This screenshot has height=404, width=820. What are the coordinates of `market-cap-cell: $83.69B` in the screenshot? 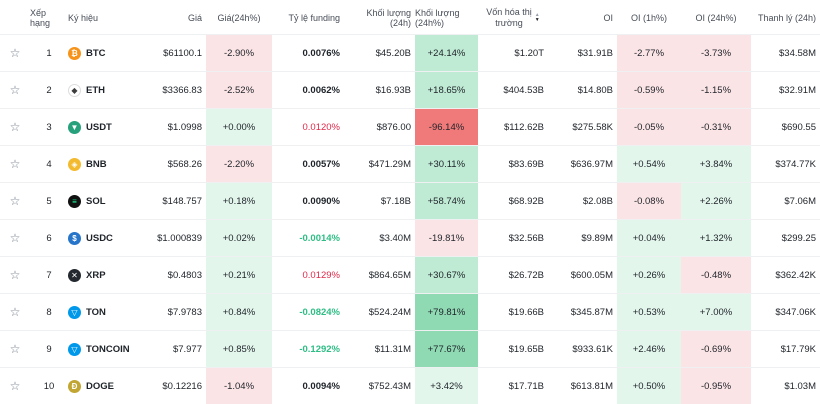 It's located at (526, 164).